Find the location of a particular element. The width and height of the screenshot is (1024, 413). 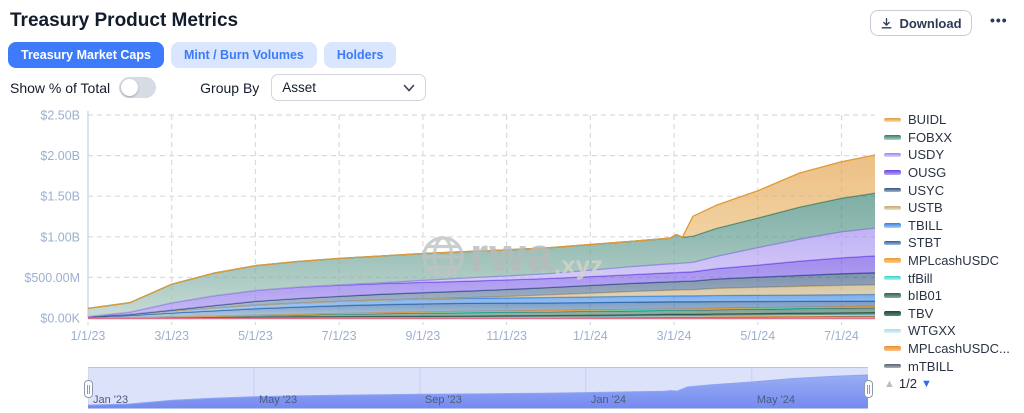

legend-label: FOBXX is located at coordinates (930, 137).